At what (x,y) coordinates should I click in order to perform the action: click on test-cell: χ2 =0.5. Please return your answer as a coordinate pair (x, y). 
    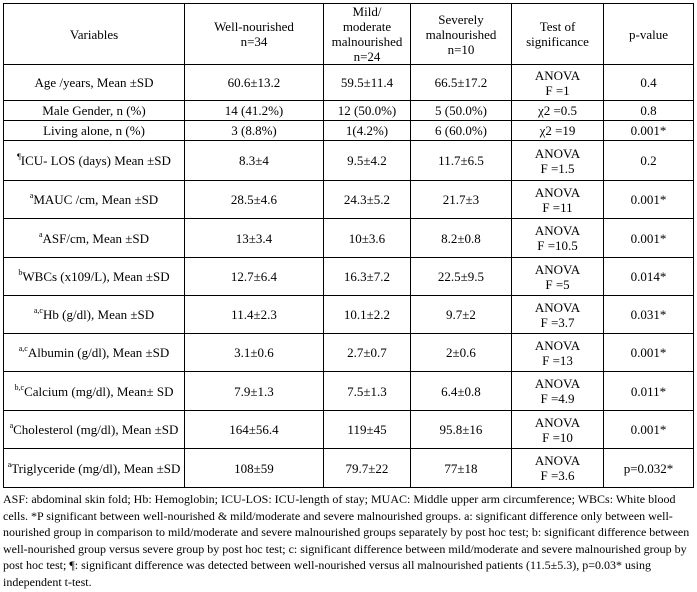
    Looking at the image, I should click on (557, 110).